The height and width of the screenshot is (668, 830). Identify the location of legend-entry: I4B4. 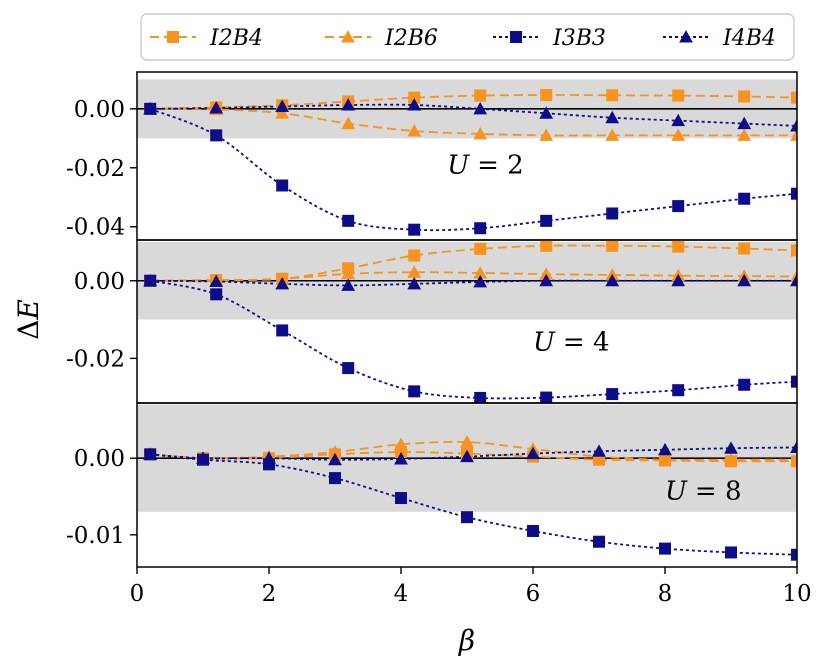
(719, 38).